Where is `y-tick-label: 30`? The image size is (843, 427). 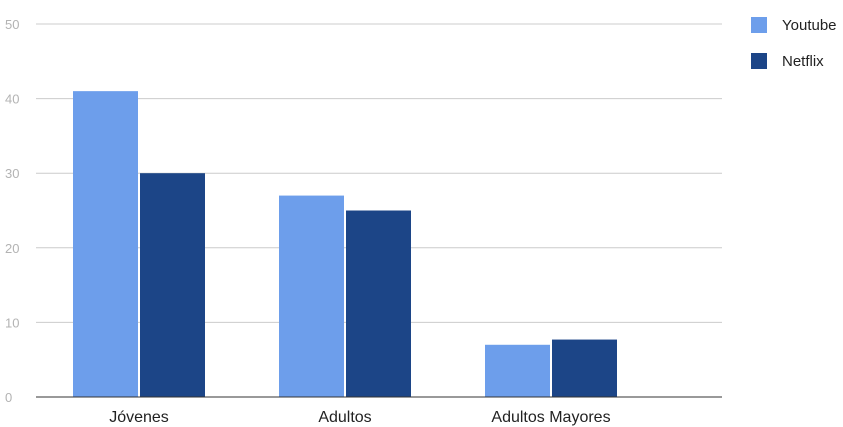
y-tick-label: 30 is located at coordinates (12, 173).